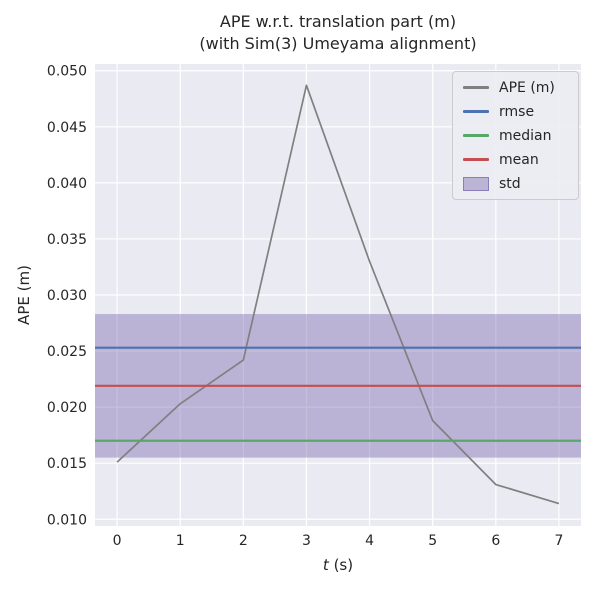 The image size is (600, 600). Describe the element at coordinates (67, 296) in the screenshot. I see `y-tick-label: 0.030` at that location.